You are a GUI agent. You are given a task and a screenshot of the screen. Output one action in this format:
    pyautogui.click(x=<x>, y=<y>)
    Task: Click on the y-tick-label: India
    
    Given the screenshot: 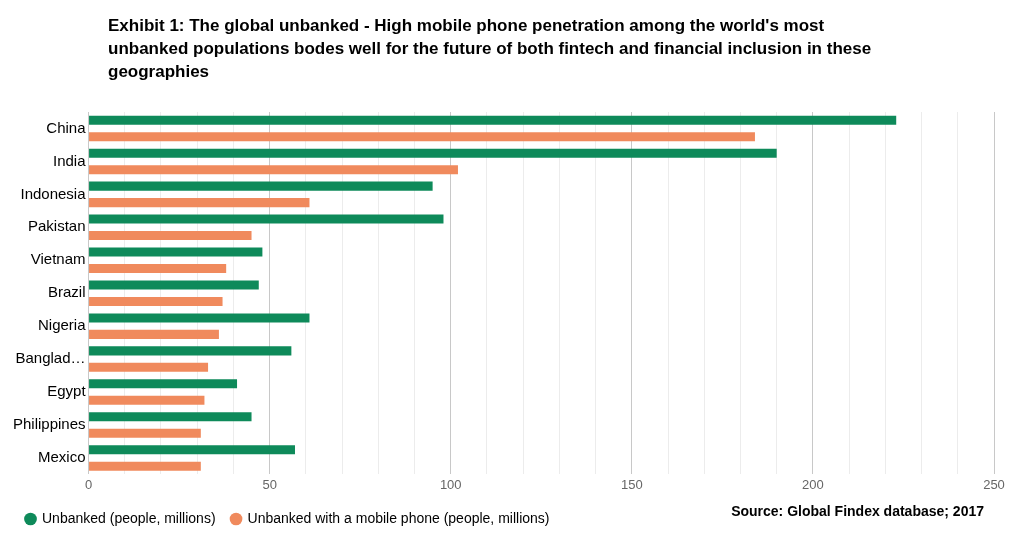 What is the action you would take?
    pyautogui.click(x=70, y=160)
    